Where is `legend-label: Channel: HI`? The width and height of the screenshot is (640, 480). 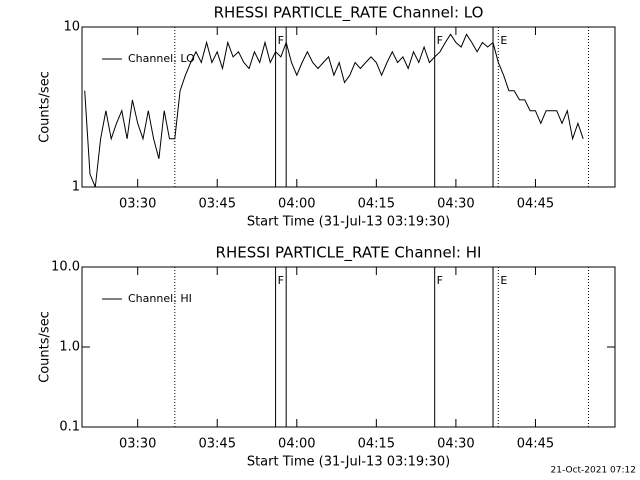 legend-label: Channel: HI is located at coordinates (160, 298).